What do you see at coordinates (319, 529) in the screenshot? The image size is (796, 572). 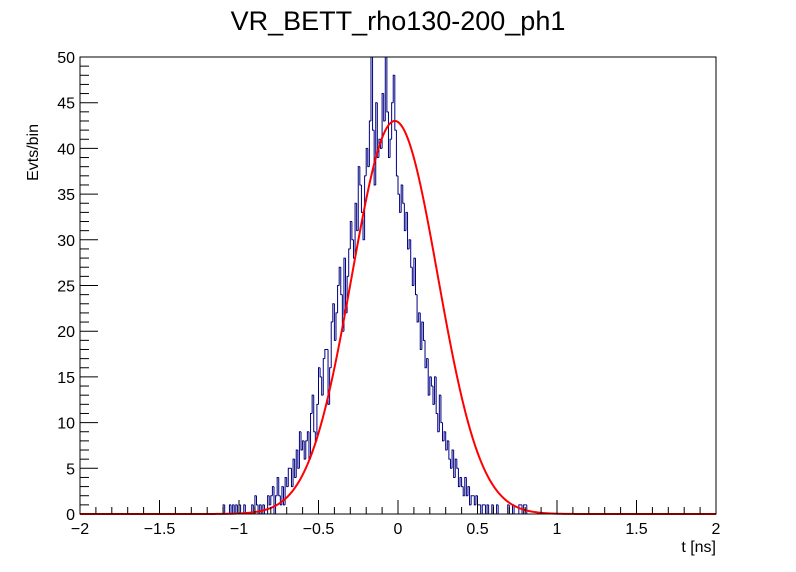 I see `x-tick-label: −0.5` at bounding box center [319, 529].